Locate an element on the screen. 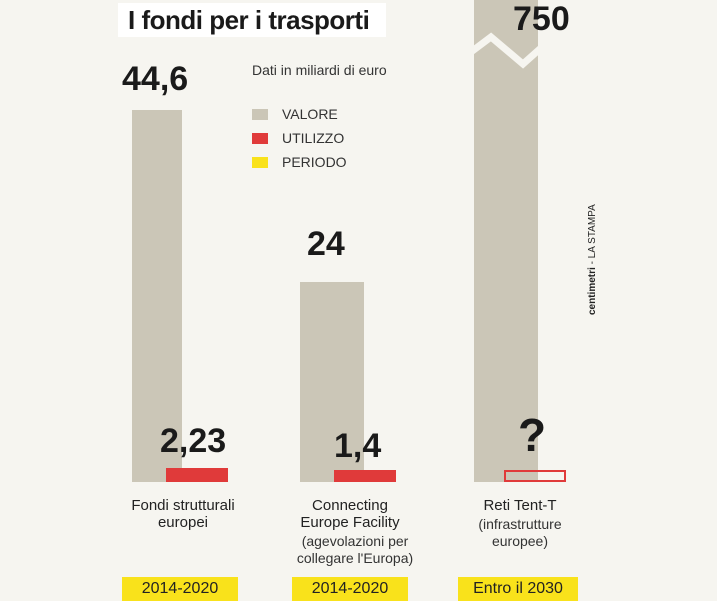 Image resolution: width=717 pixels, height=601 pixels. period-badge-2: 2014-2020 is located at coordinates (350, 589).